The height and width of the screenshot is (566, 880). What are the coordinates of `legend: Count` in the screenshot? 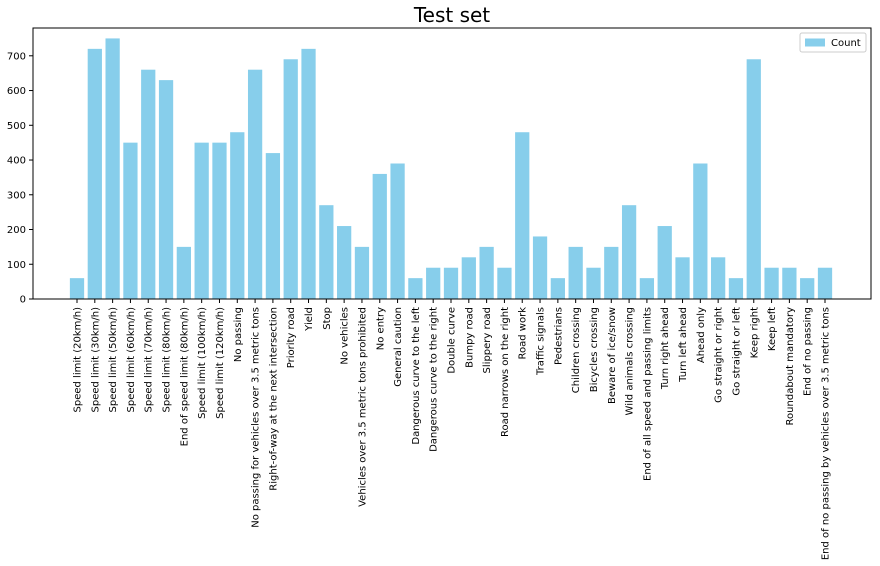 It's located at (833, 42).